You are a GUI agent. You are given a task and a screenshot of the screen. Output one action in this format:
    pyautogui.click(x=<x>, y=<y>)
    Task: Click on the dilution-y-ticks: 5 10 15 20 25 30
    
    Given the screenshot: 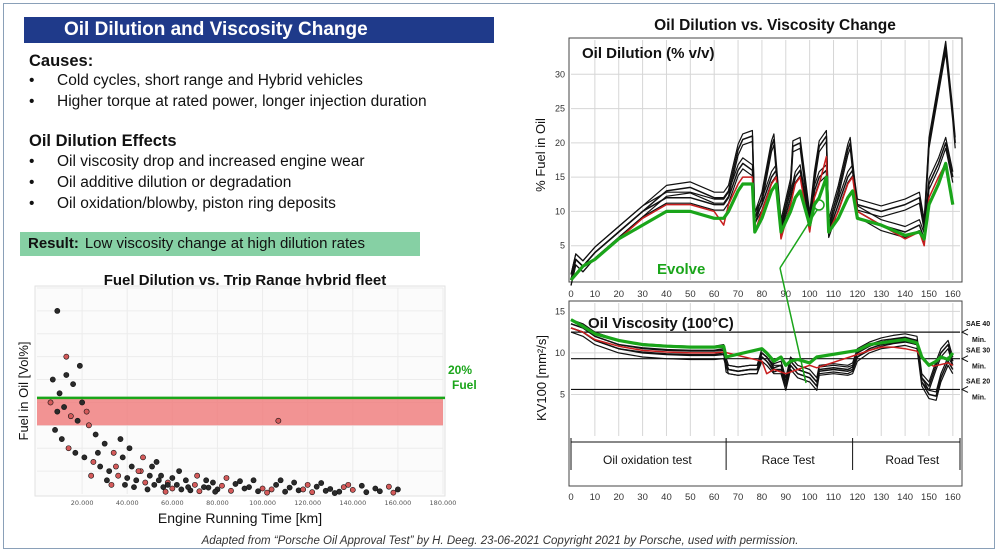 What is the action you would take?
    pyautogui.click(x=560, y=159)
    